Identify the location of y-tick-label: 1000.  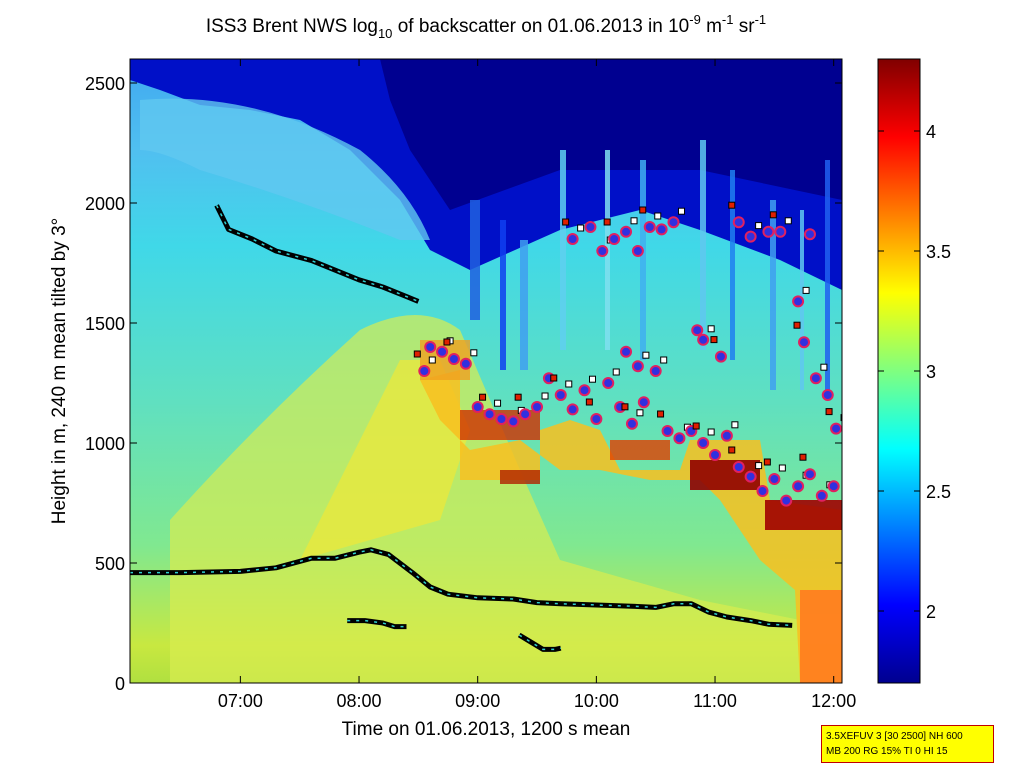
(105, 444).